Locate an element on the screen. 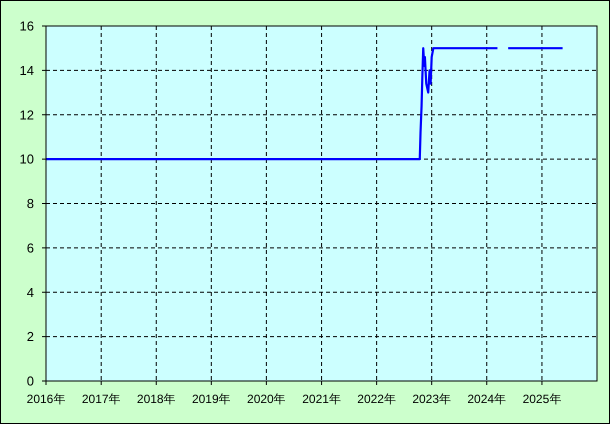 The width and height of the screenshot is (610, 424). x-tick-label: 2017年 is located at coordinates (101, 399).